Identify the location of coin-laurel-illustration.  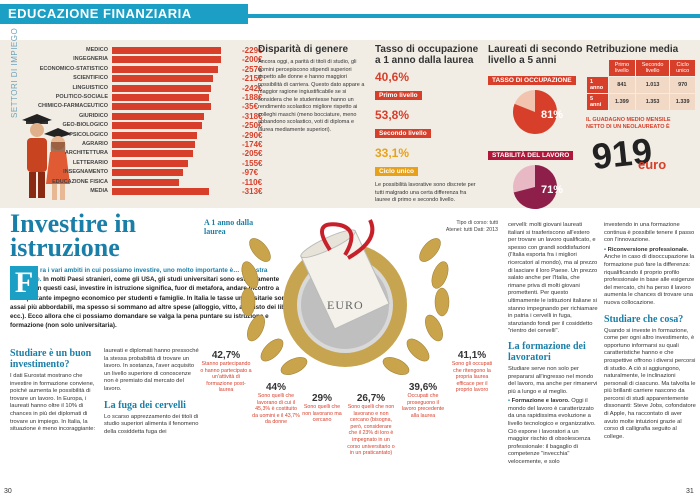
(345, 295).